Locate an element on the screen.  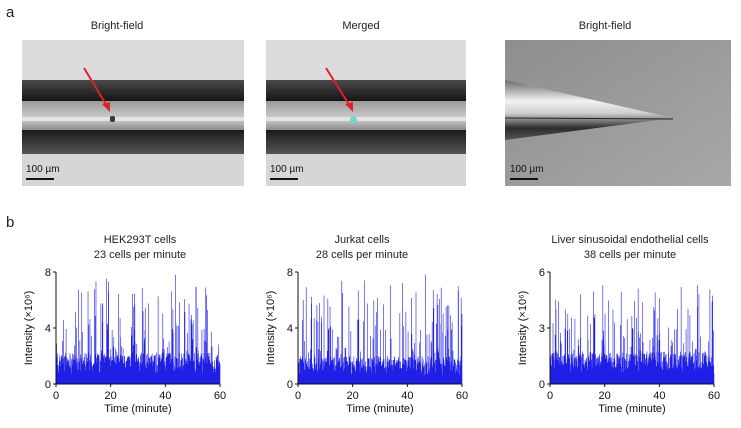
chart-title-1: HEK293T cells 23 cells per minute is located at coordinates (140, 248).